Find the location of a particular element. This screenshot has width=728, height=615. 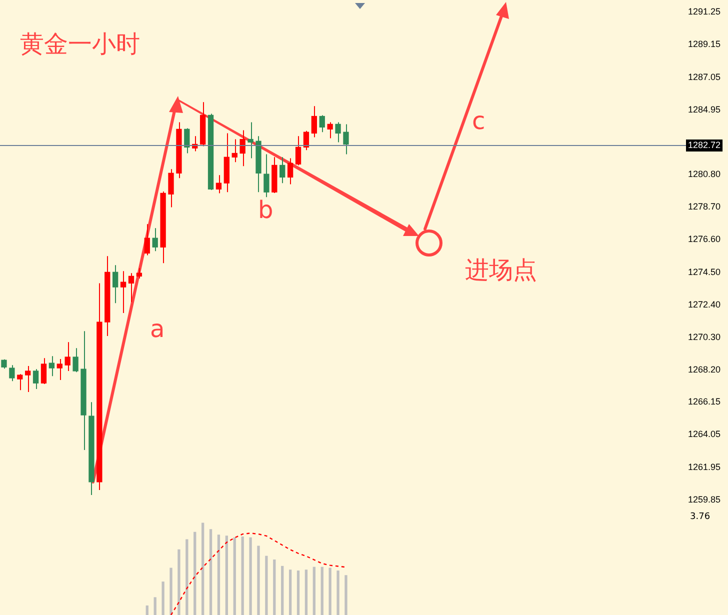

y-tick-label: 1264.05 is located at coordinates (704, 434).